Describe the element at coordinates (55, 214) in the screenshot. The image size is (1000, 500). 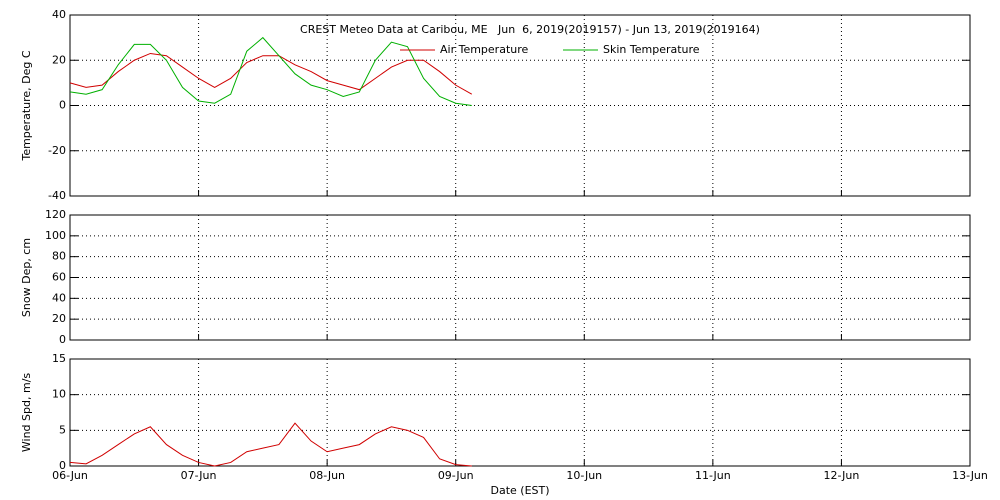
I see `y-tick-label: 120` at that location.